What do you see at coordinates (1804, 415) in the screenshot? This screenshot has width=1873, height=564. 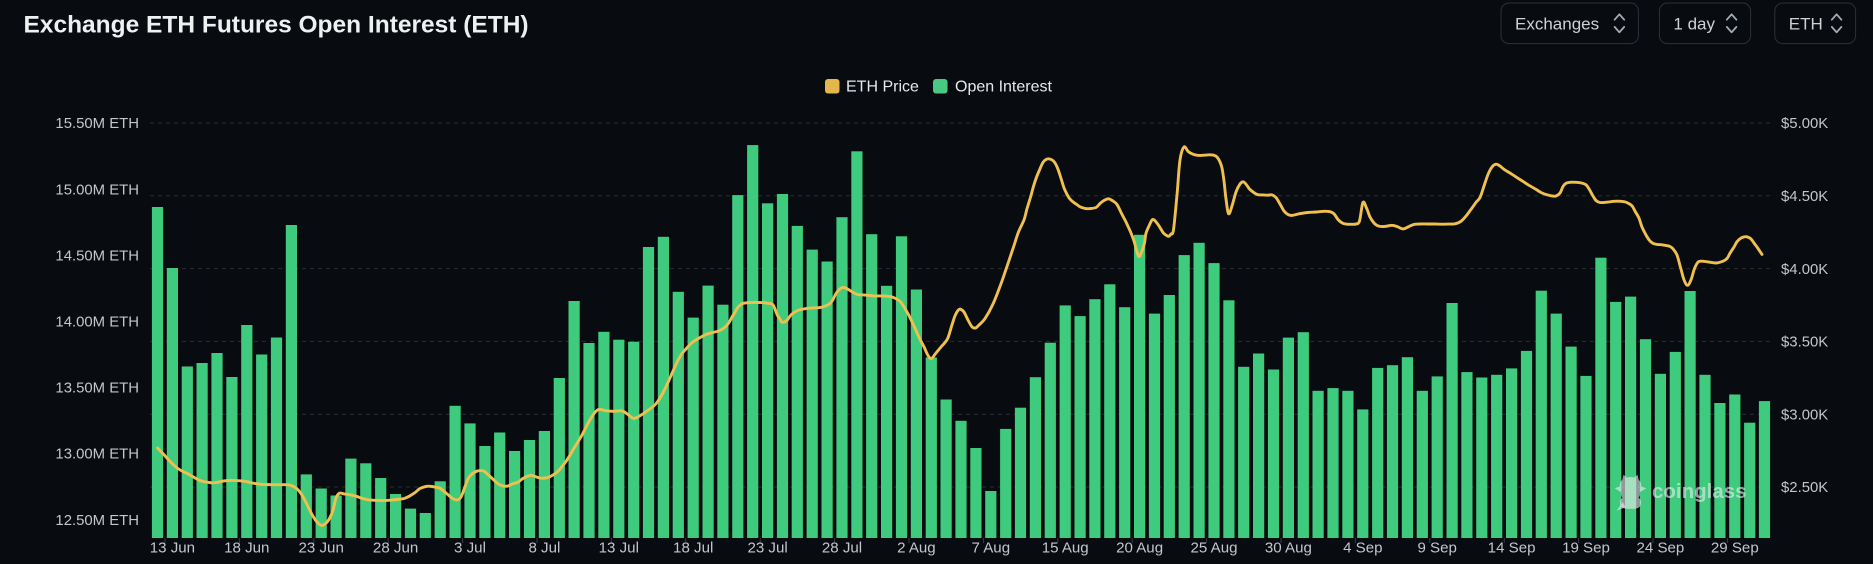 I see `svg-text: $3.00K` at bounding box center [1804, 415].